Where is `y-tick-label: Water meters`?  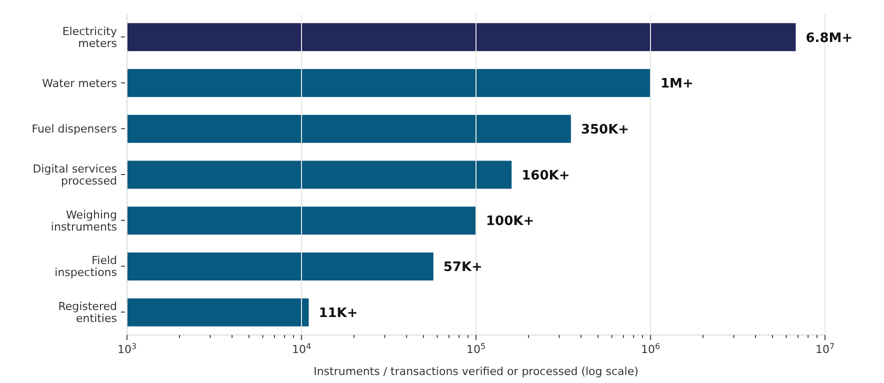 y-tick-label: Water meters is located at coordinates (80, 83).